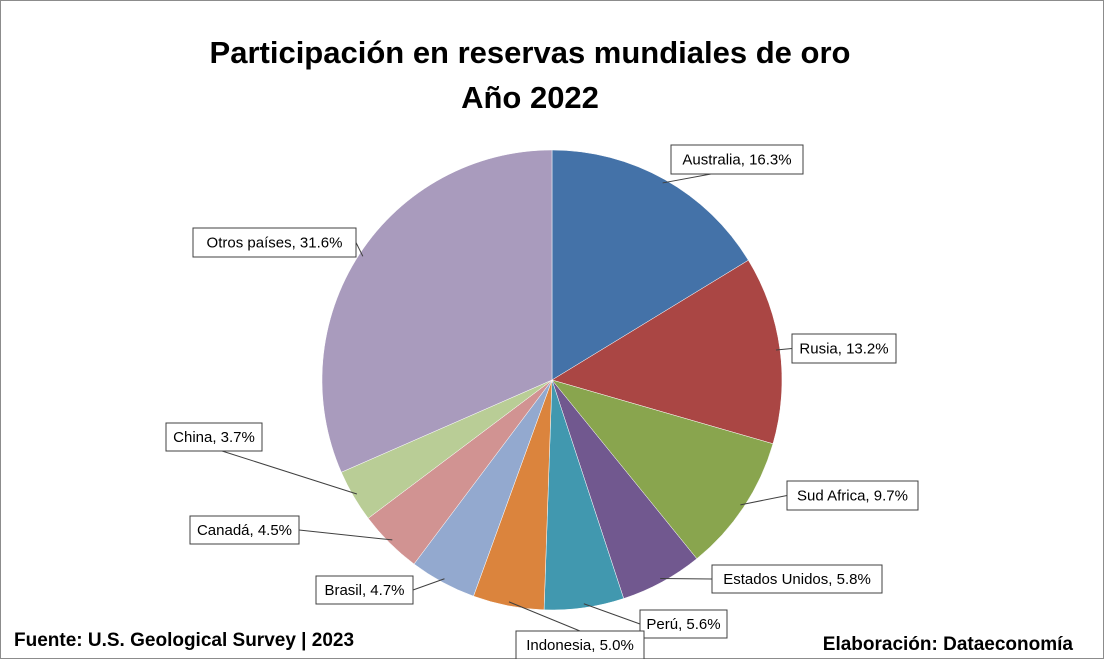 This screenshot has height=659, width=1104. What do you see at coordinates (184, 640) in the screenshot?
I see `source-note: Fuente: U.S. Geological Survey | 2023` at bounding box center [184, 640].